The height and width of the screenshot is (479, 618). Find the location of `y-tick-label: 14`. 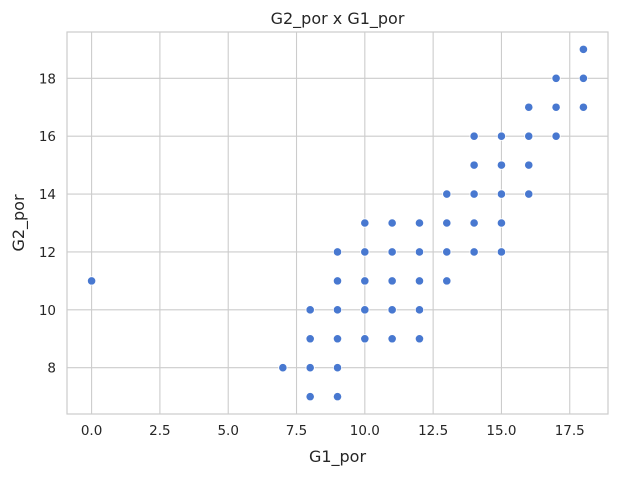

y-tick-label: 14 is located at coordinates (47, 195).